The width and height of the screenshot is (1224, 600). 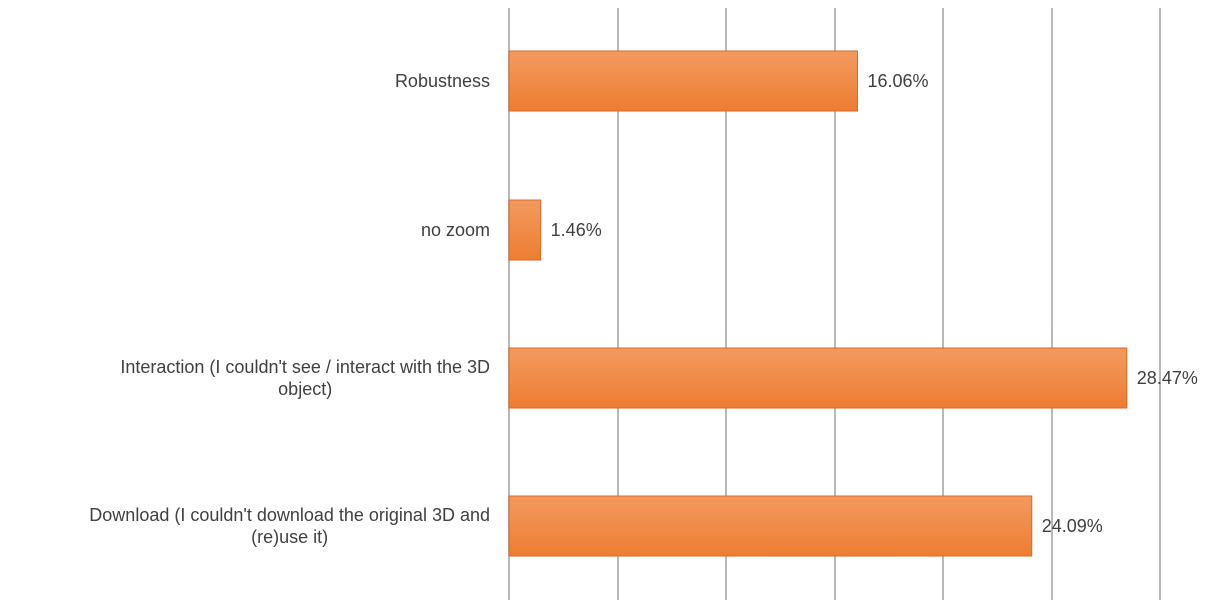 What do you see at coordinates (576, 230) in the screenshot?
I see `data-label: 1.46%` at bounding box center [576, 230].